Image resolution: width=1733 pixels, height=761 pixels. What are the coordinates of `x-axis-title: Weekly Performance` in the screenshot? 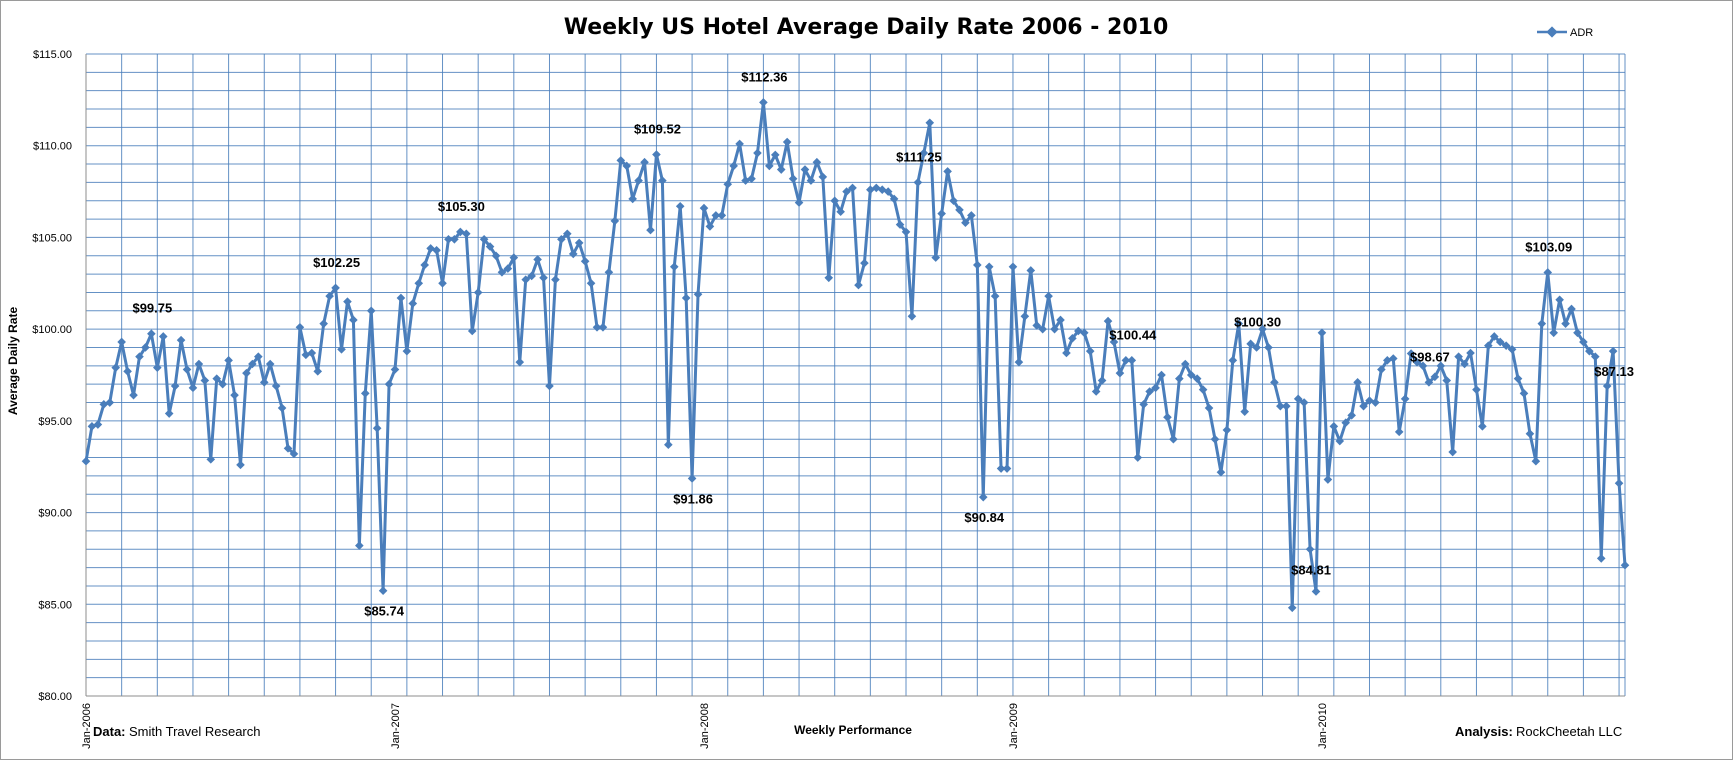 It's located at (853, 730).